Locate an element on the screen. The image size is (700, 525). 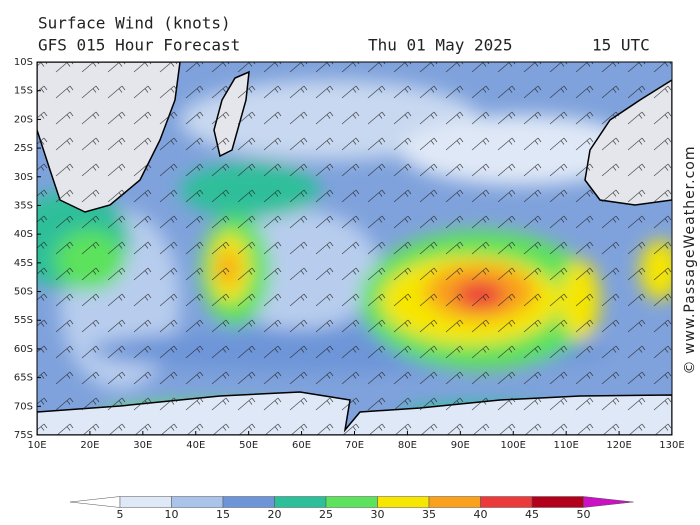
latitude-label: 15S is located at coordinates (23, 91).